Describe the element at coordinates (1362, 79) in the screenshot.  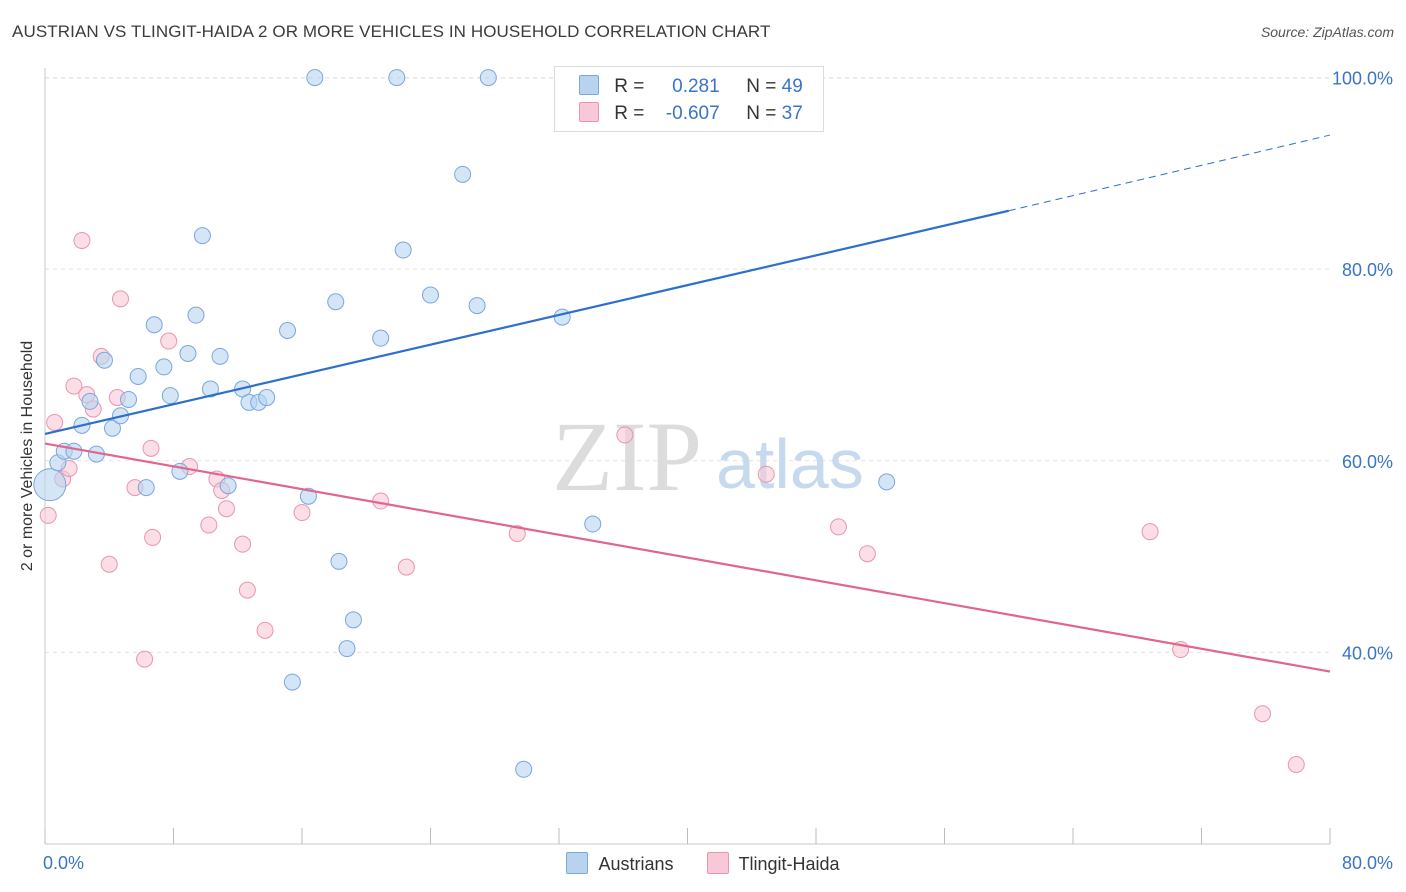
I see `y-tick-label: 100.0%` at that location.